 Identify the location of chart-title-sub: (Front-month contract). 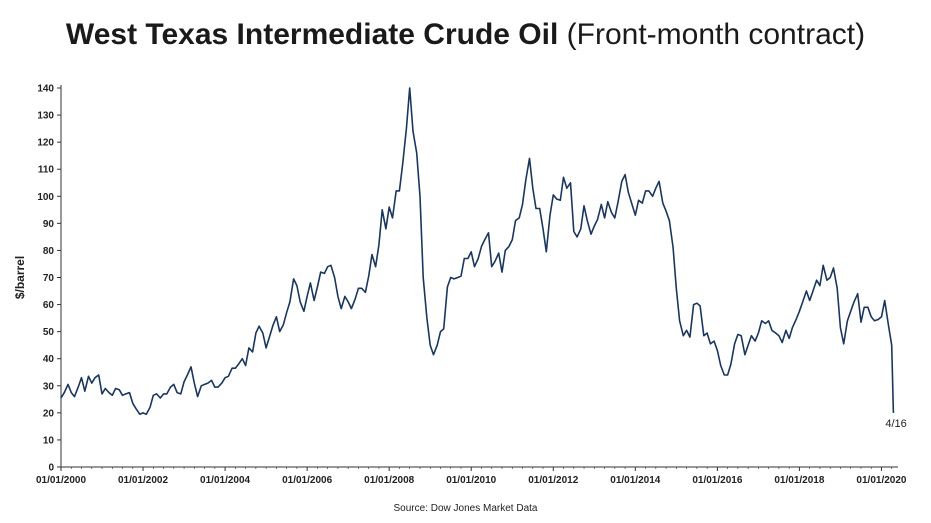
(716, 34).